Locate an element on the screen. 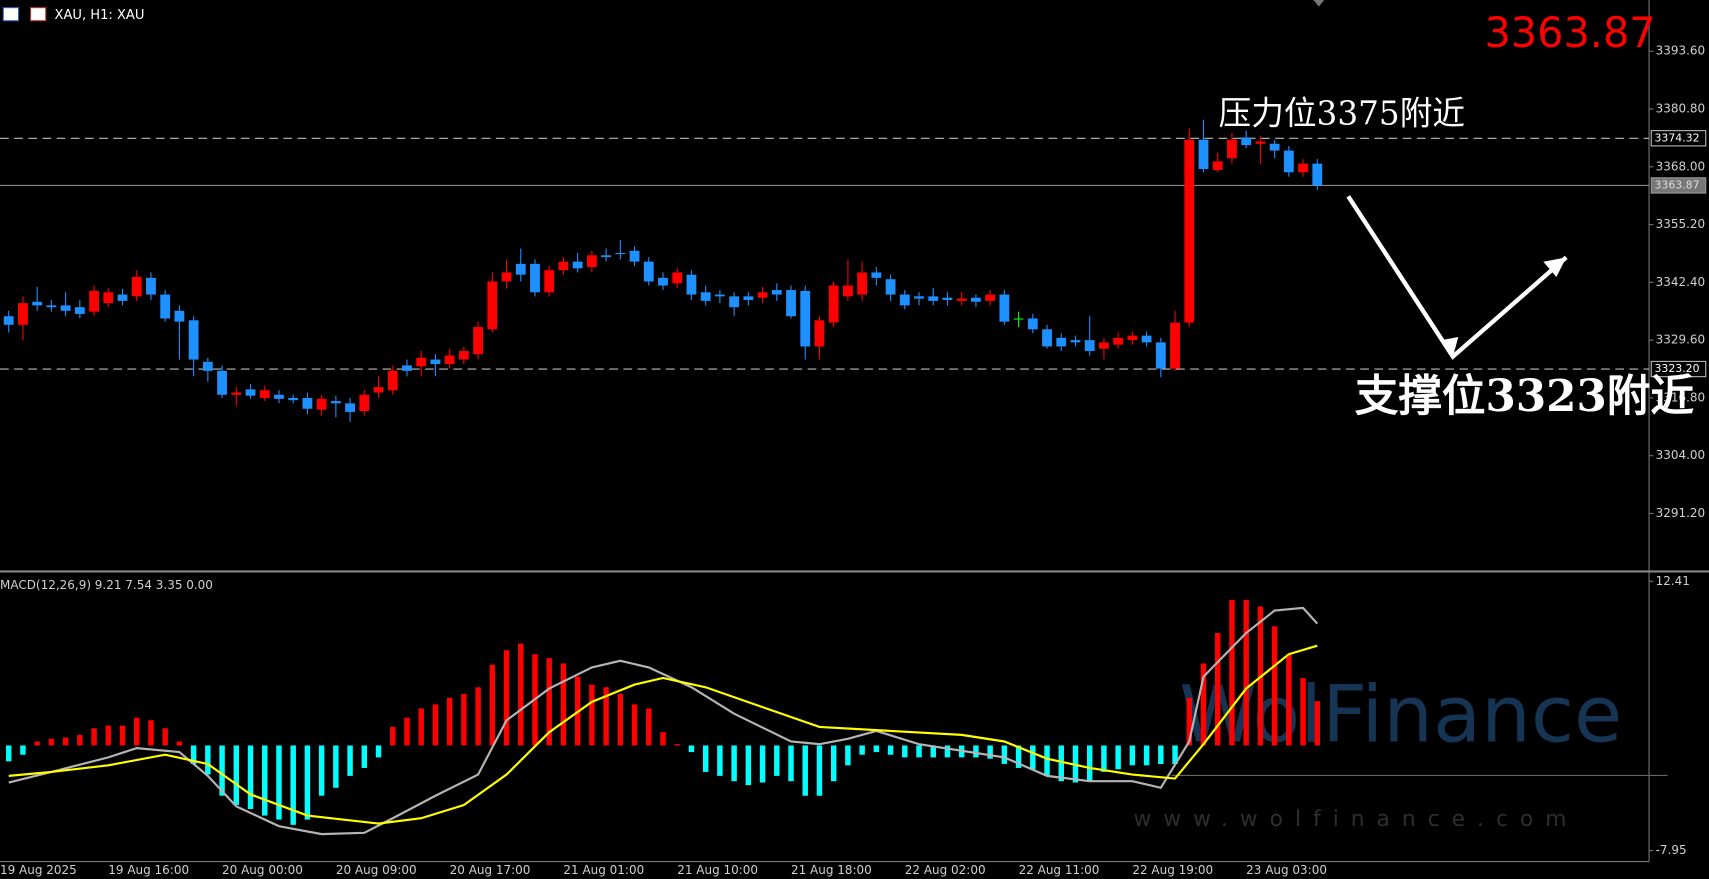 The width and height of the screenshot is (1709, 879). price-label-box is located at coordinates (1678, 369).